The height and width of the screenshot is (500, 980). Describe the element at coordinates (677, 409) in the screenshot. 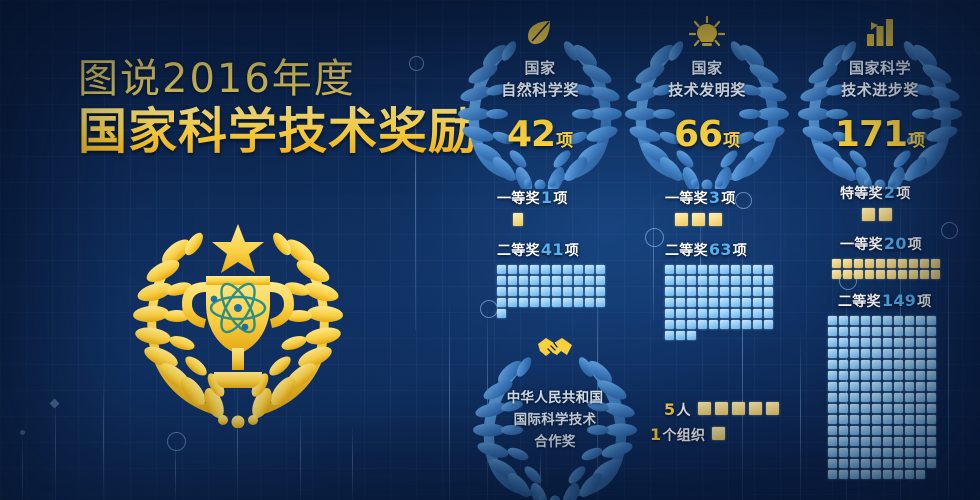

I see `breakdown-label: 5人` at that location.